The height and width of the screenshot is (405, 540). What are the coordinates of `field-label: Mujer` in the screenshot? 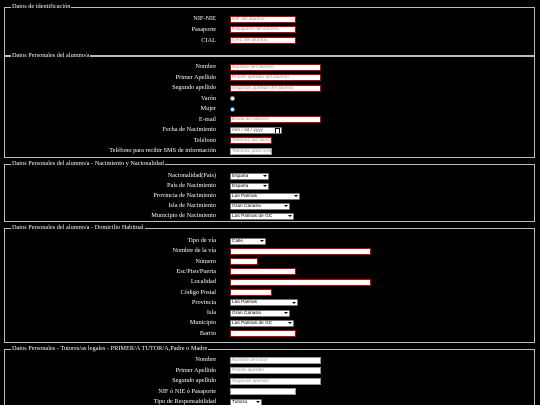 It's located at (208, 108).